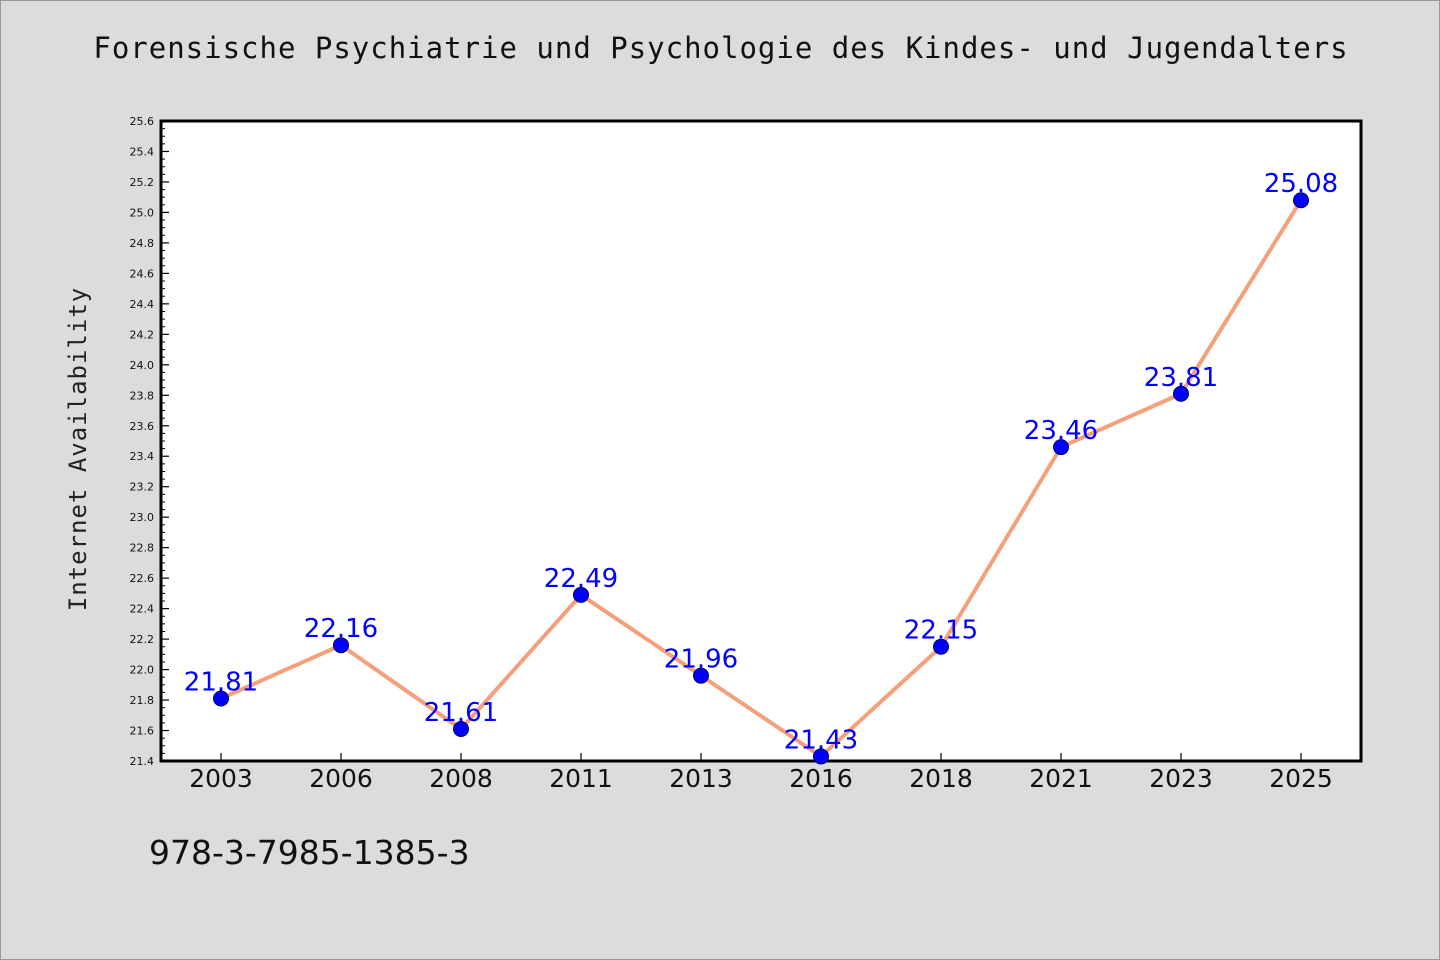  Describe the element at coordinates (1061, 431) in the screenshot. I see `data-label: 23.46` at that location.